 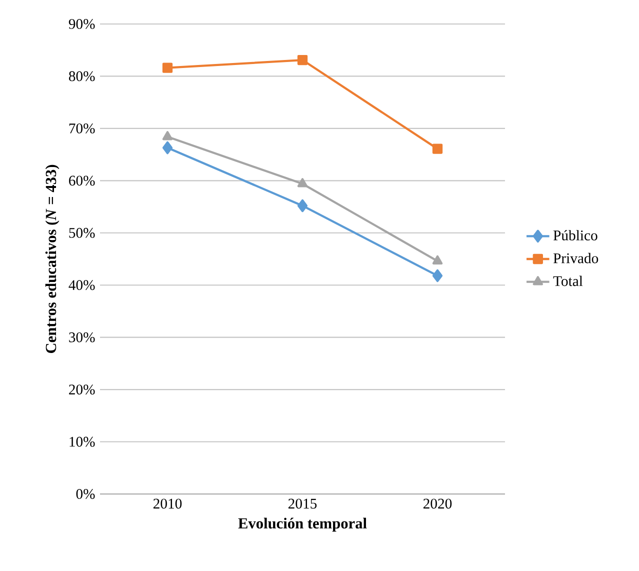 I want to click on y-tick-label: 90%, so click(x=81, y=24).